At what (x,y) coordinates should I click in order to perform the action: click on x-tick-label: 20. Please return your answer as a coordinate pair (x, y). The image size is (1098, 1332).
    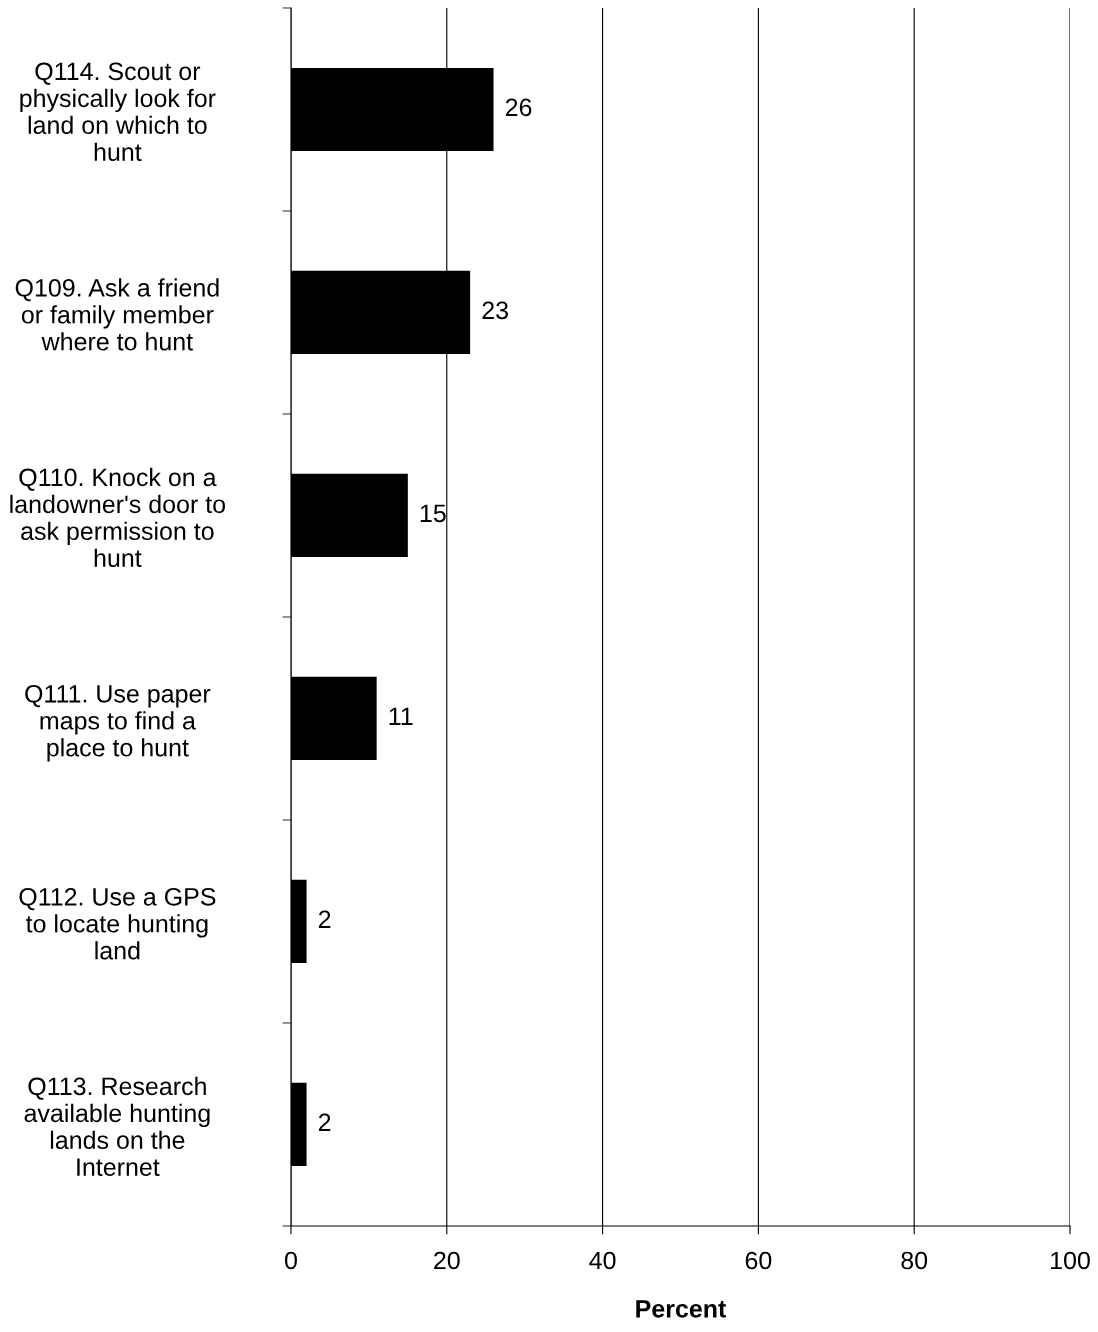
    Looking at the image, I should click on (447, 1260).